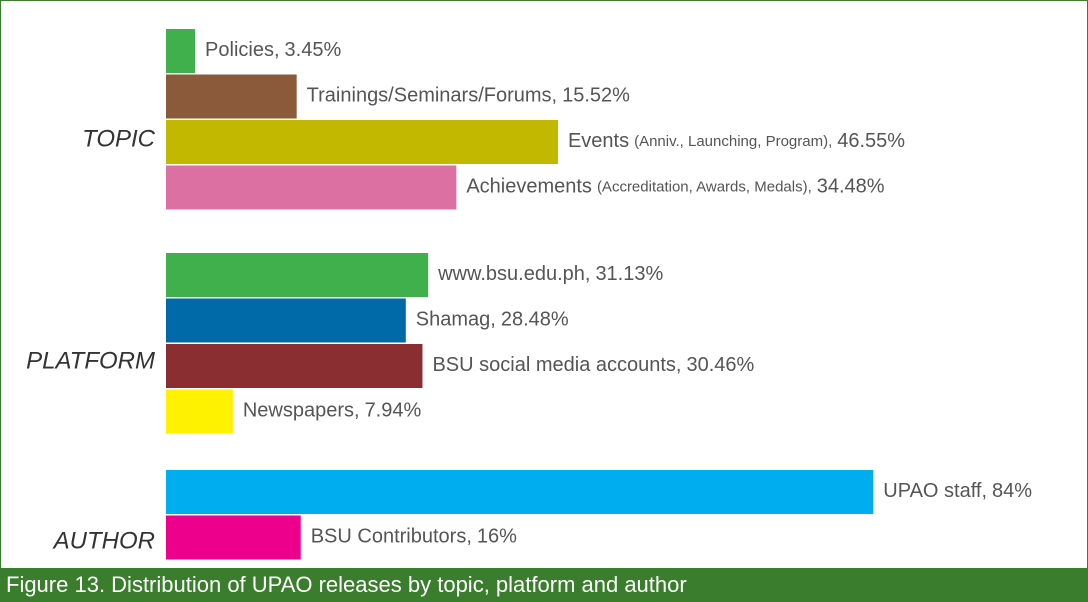 The width and height of the screenshot is (1088, 602). What do you see at coordinates (704, 186) in the screenshot?
I see `bar-detail: (Accreditation, Awards, Medals),` at bounding box center [704, 186].